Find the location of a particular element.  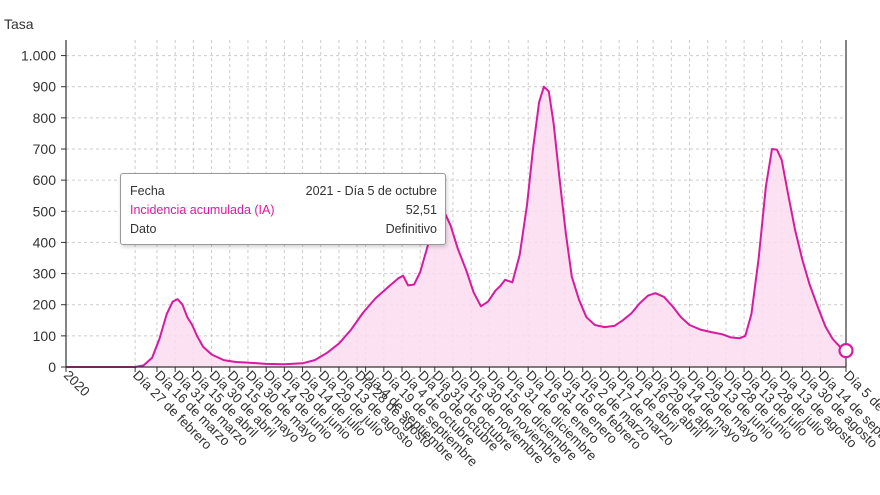

y-tick-label: 700 is located at coordinates (45, 149).